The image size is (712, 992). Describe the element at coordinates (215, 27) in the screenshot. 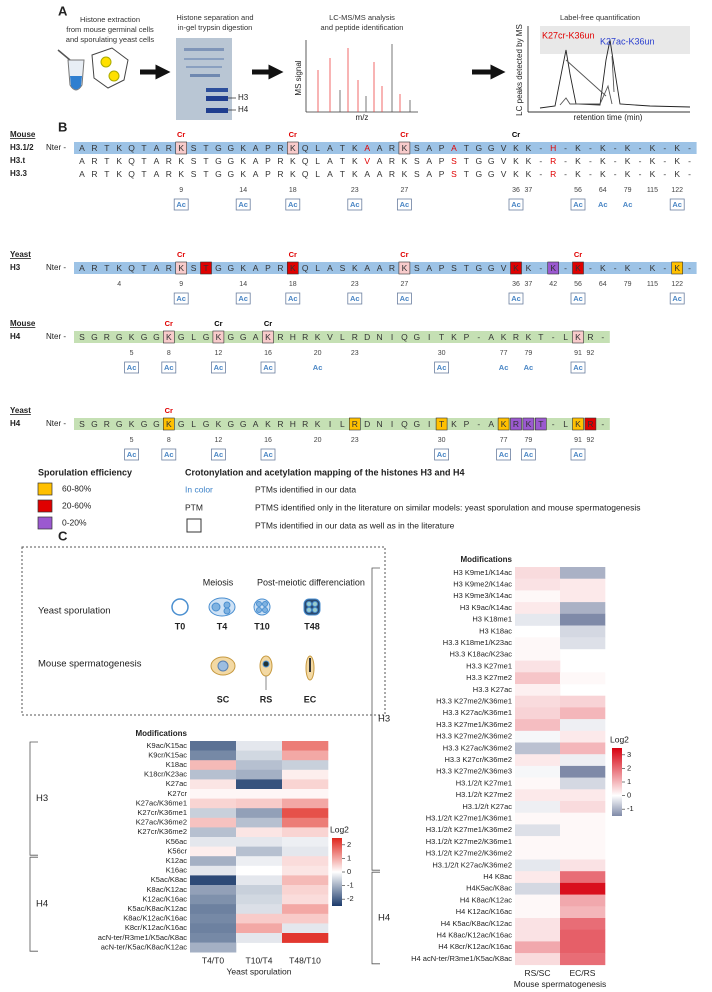

I see `step-text: in-gel trypsin digestion` at that location.